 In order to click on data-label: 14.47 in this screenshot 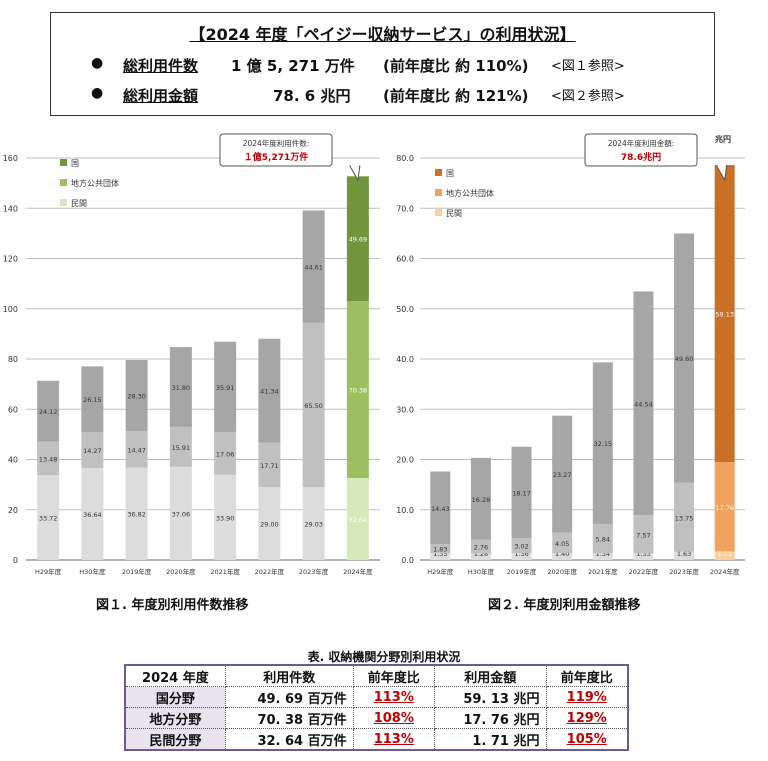, I will do `click(136, 450)`.